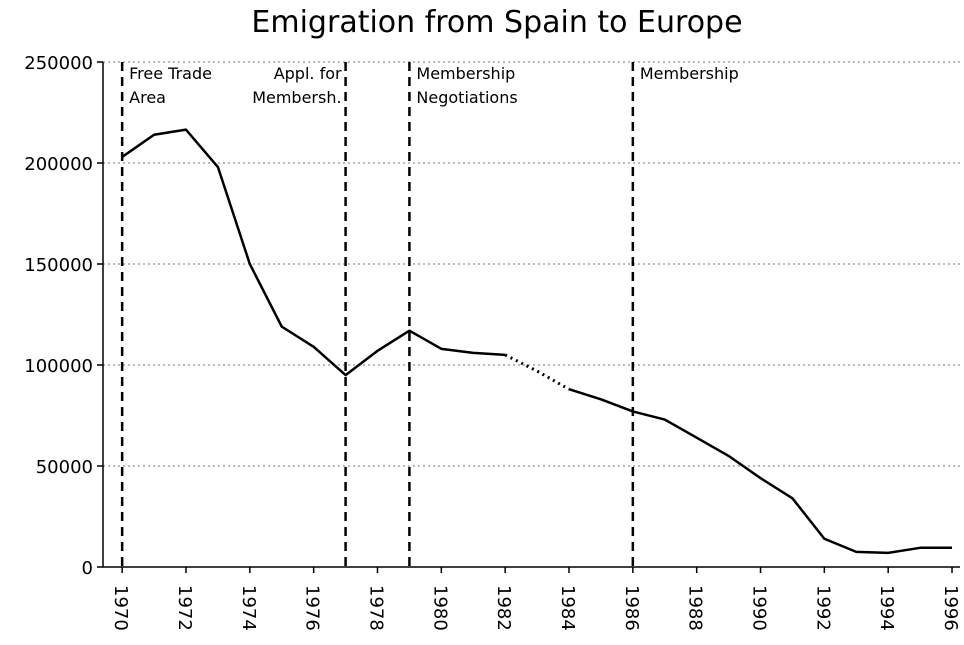 This screenshot has height=645, width=964. I want to click on x-tick-label: 1980, so click(439, 608).